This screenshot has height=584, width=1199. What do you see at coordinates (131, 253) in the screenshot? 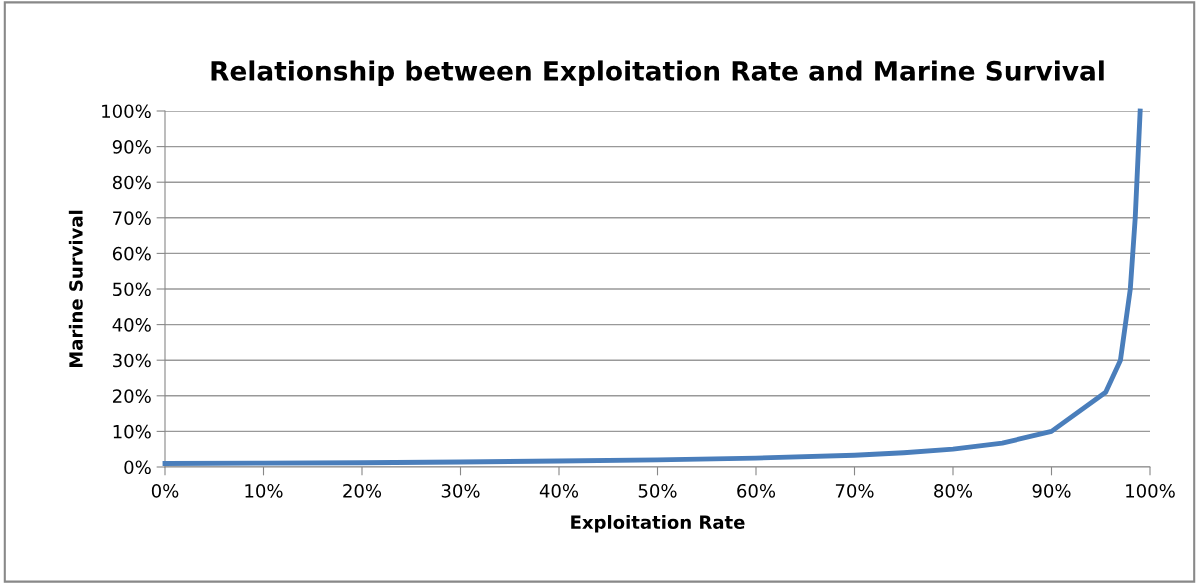
I see `y-tick-label: 60%` at bounding box center [131, 253].